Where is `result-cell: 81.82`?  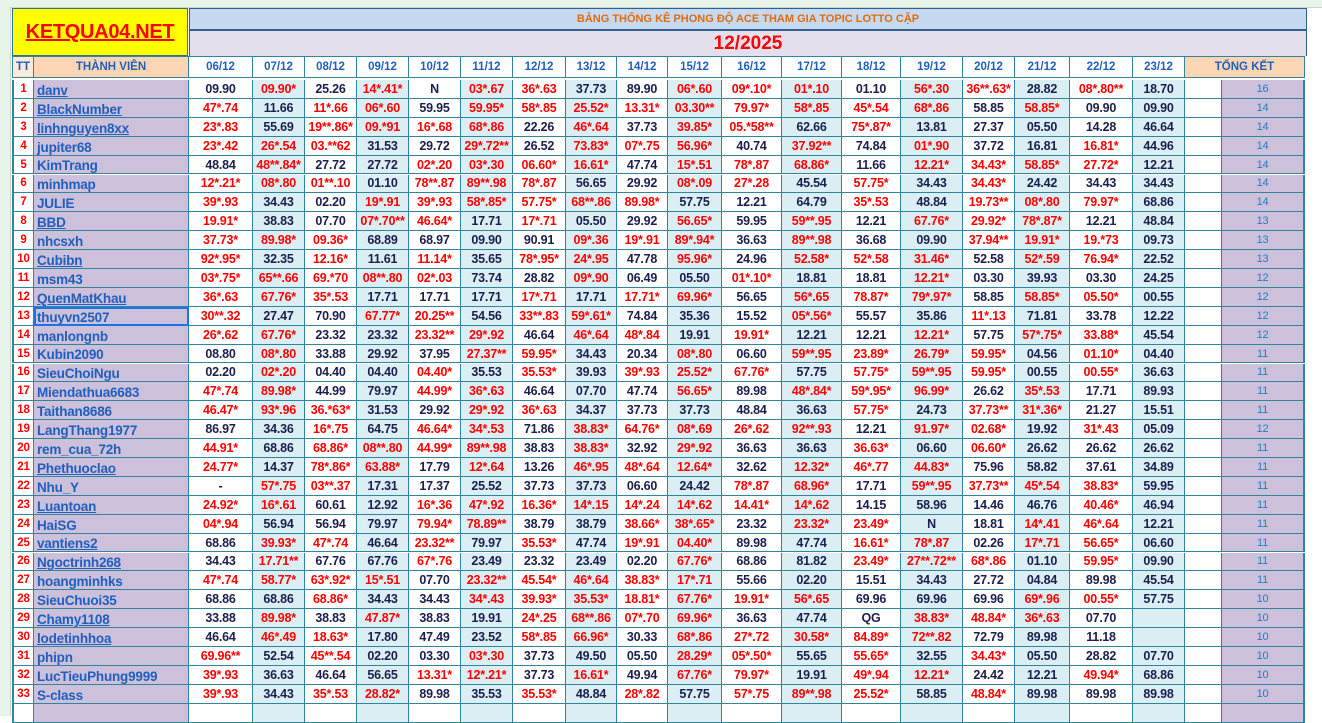
result-cell: 81.82 is located at coordinates (812, 562).